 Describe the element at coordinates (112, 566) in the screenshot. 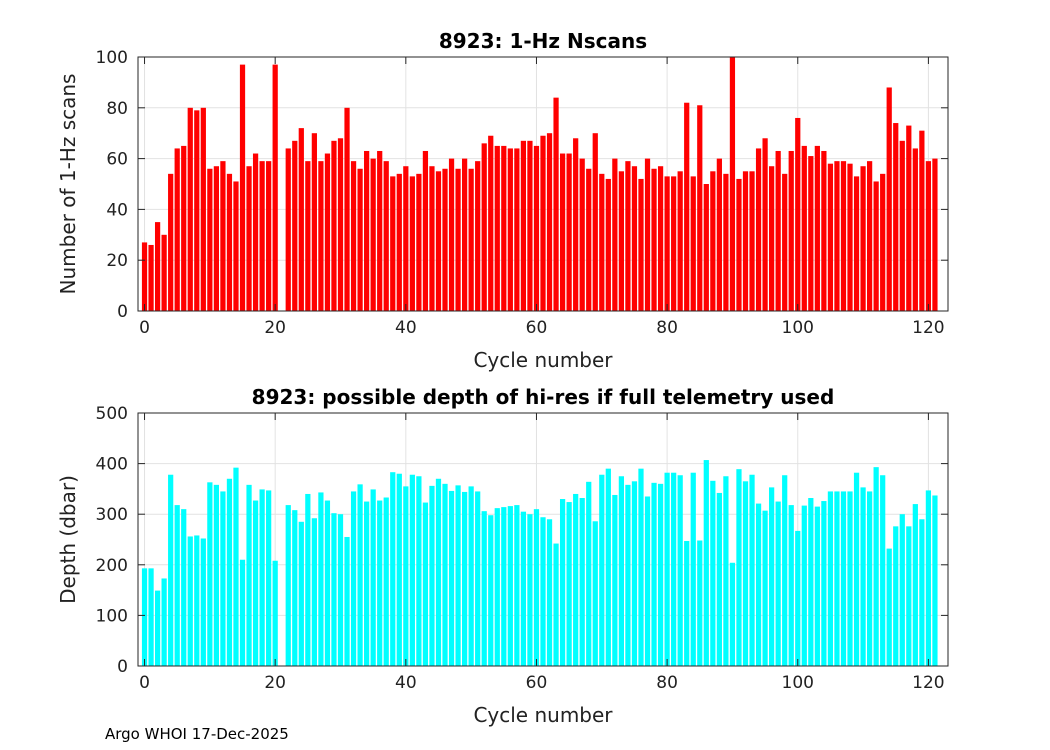

I see `chart2-y-tick-label: 200` at that location.